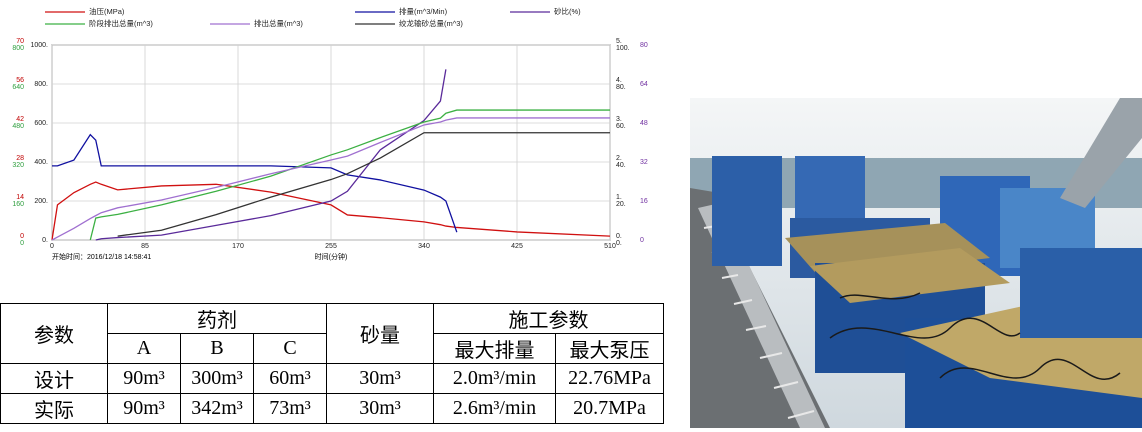  Describe the element at coordinates (331, 246) in the screenshot. I see `x-tick-label: 255` at that location.